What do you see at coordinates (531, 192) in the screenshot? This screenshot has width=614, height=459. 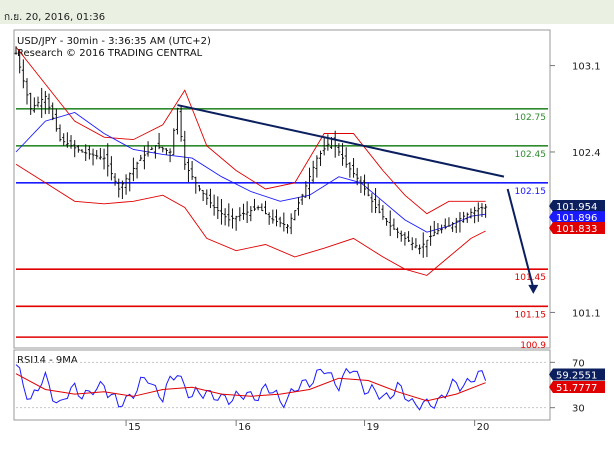 I see `level-label-2: 102.15` at bounding box center [531, 192].